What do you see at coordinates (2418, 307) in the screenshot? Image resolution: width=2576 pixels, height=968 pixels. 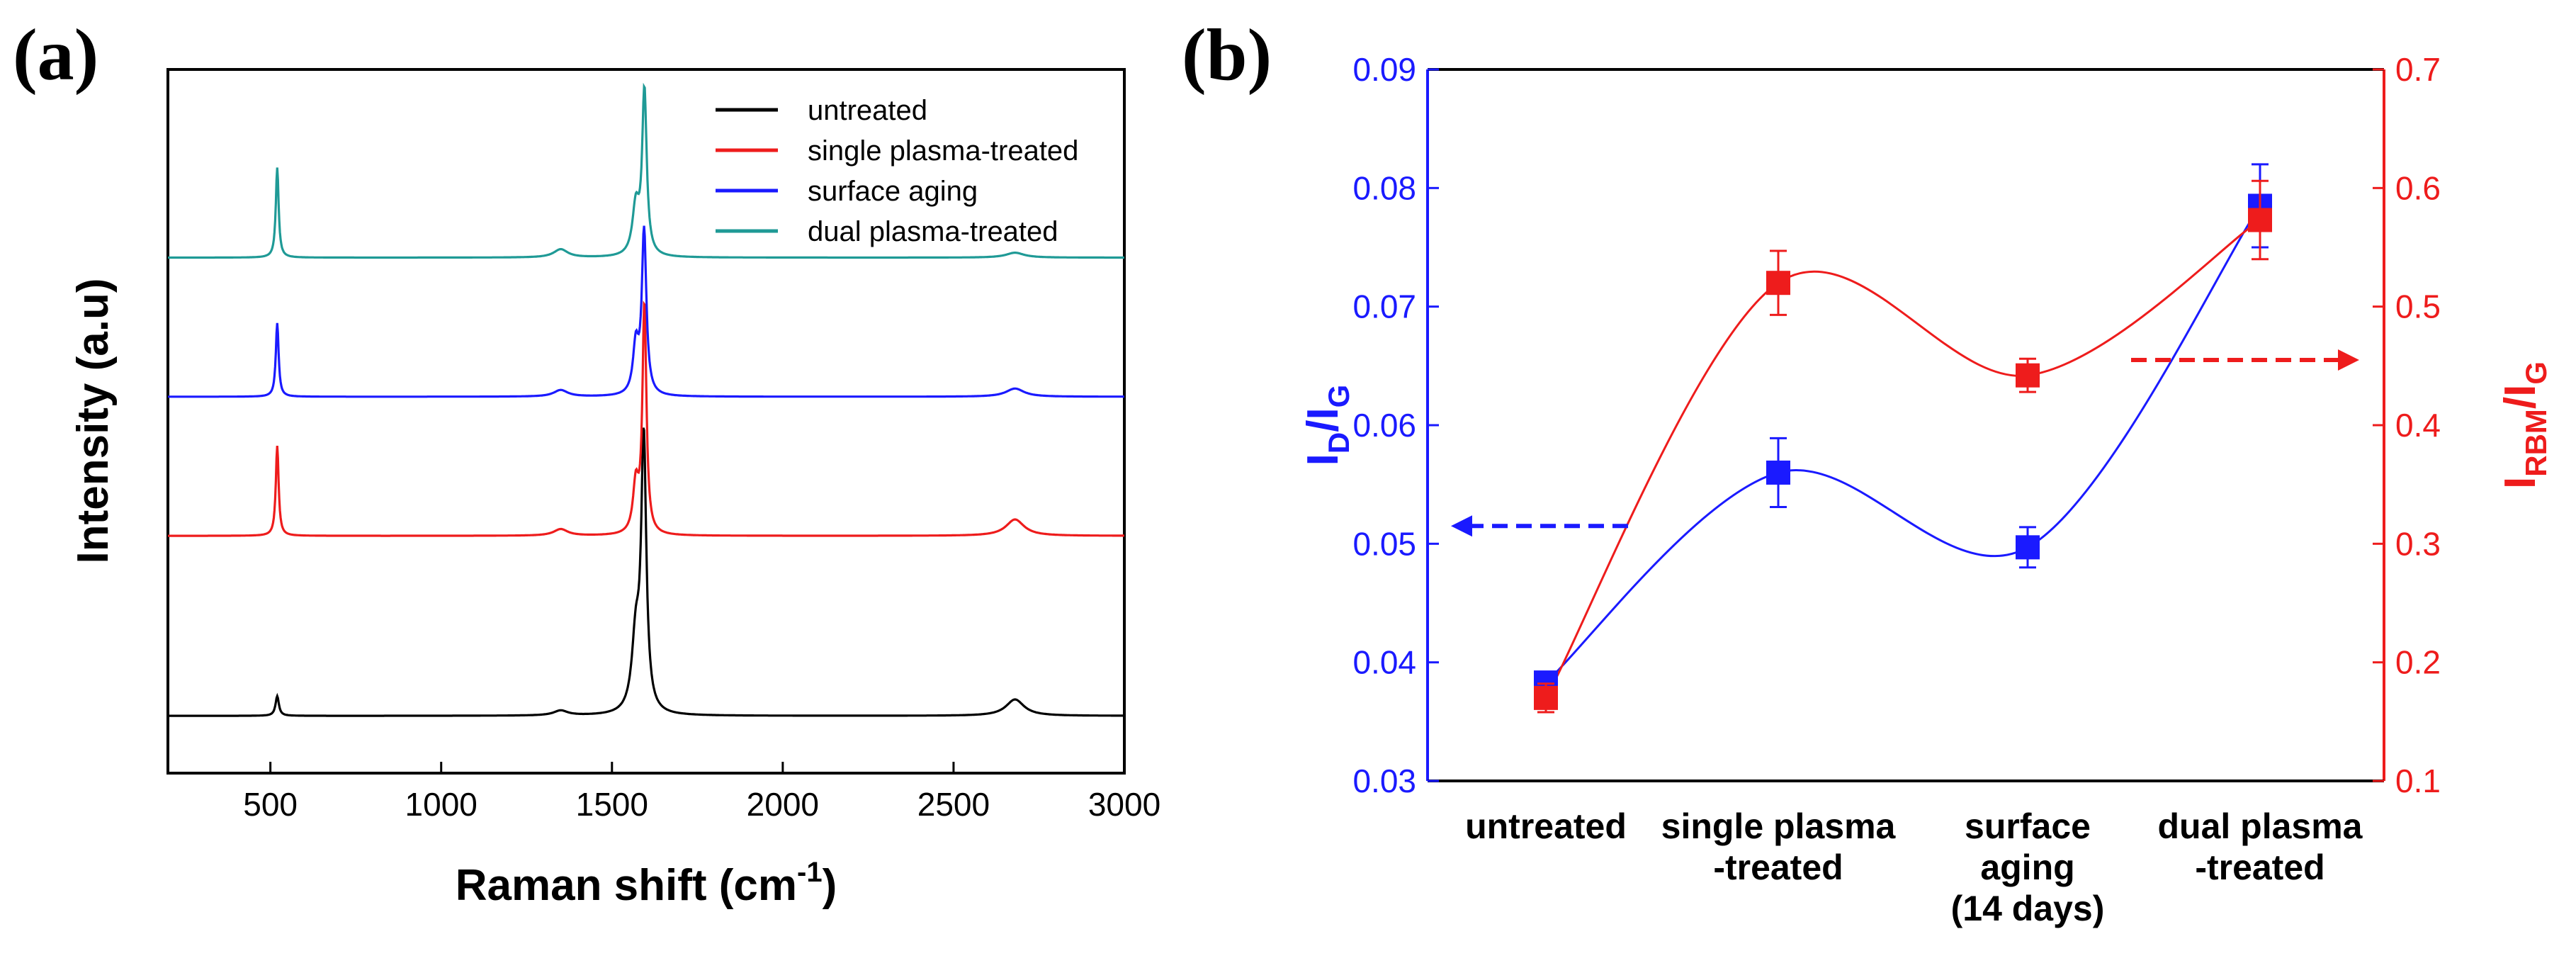 I see `chart-b-right-tick-label-4: 0.5` at bounding box center [2418, 307].